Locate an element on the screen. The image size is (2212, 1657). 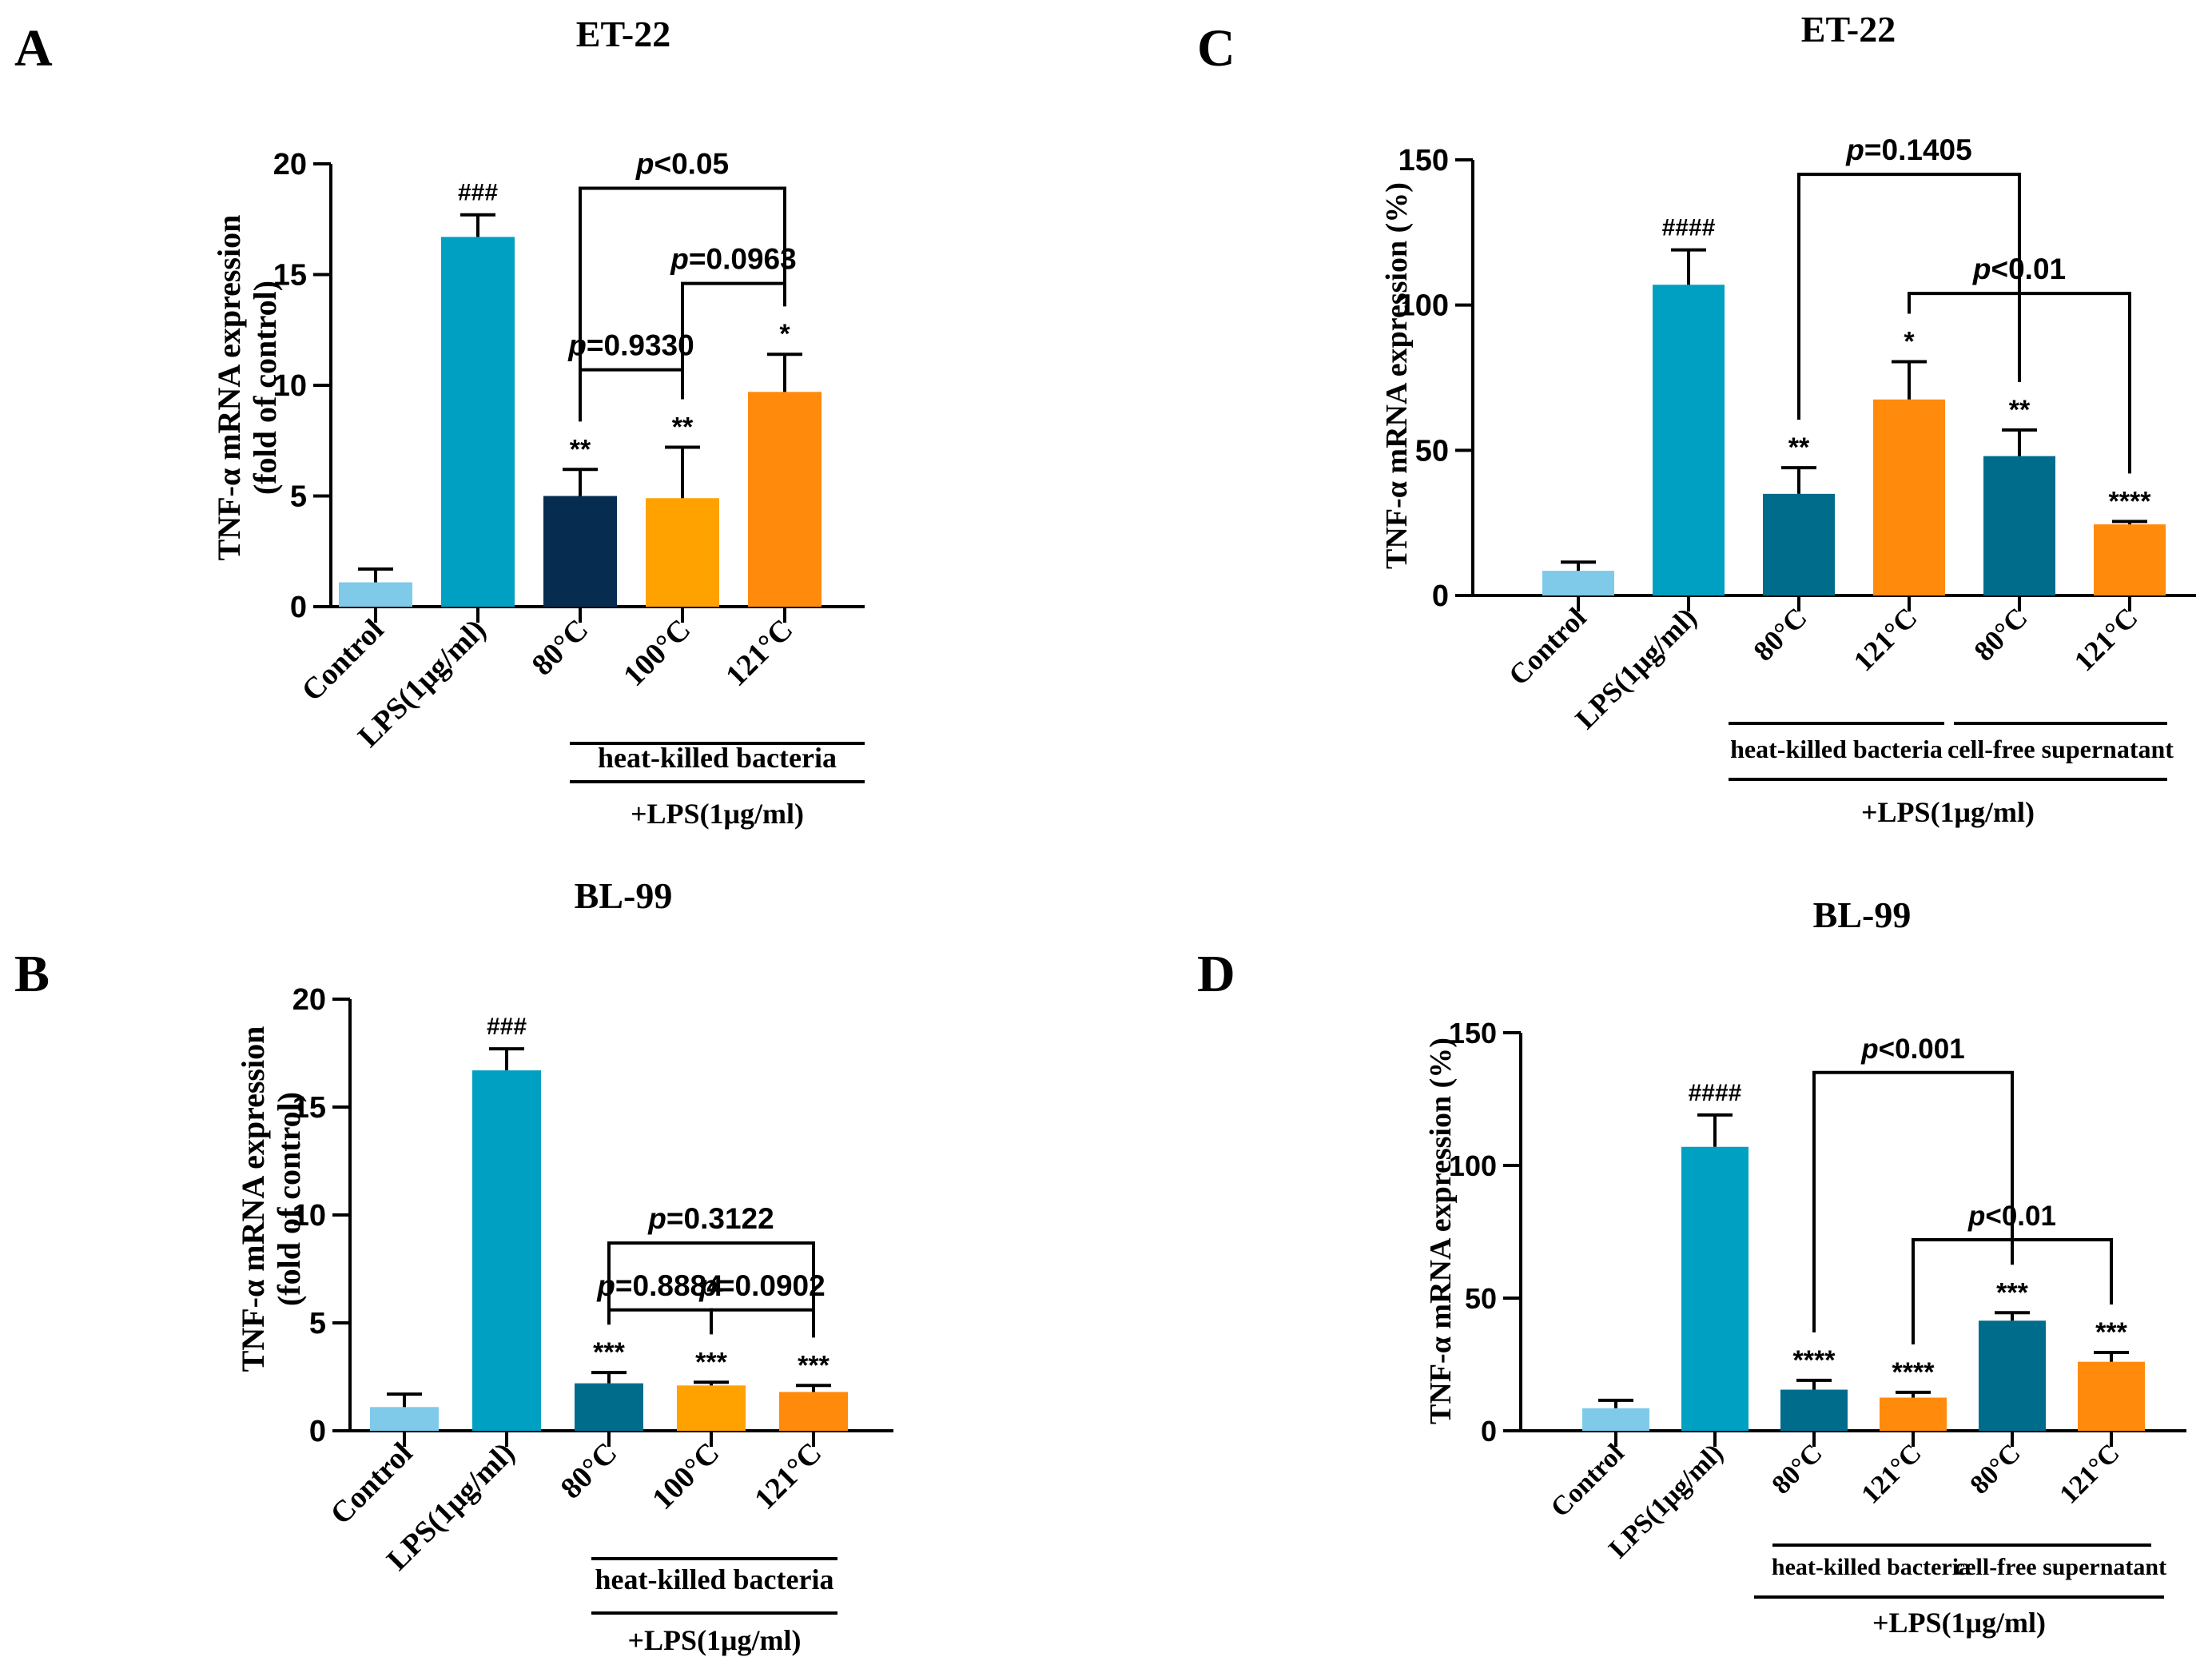
p-value-text: =0.8884 is located at coordinates (669, 1285).